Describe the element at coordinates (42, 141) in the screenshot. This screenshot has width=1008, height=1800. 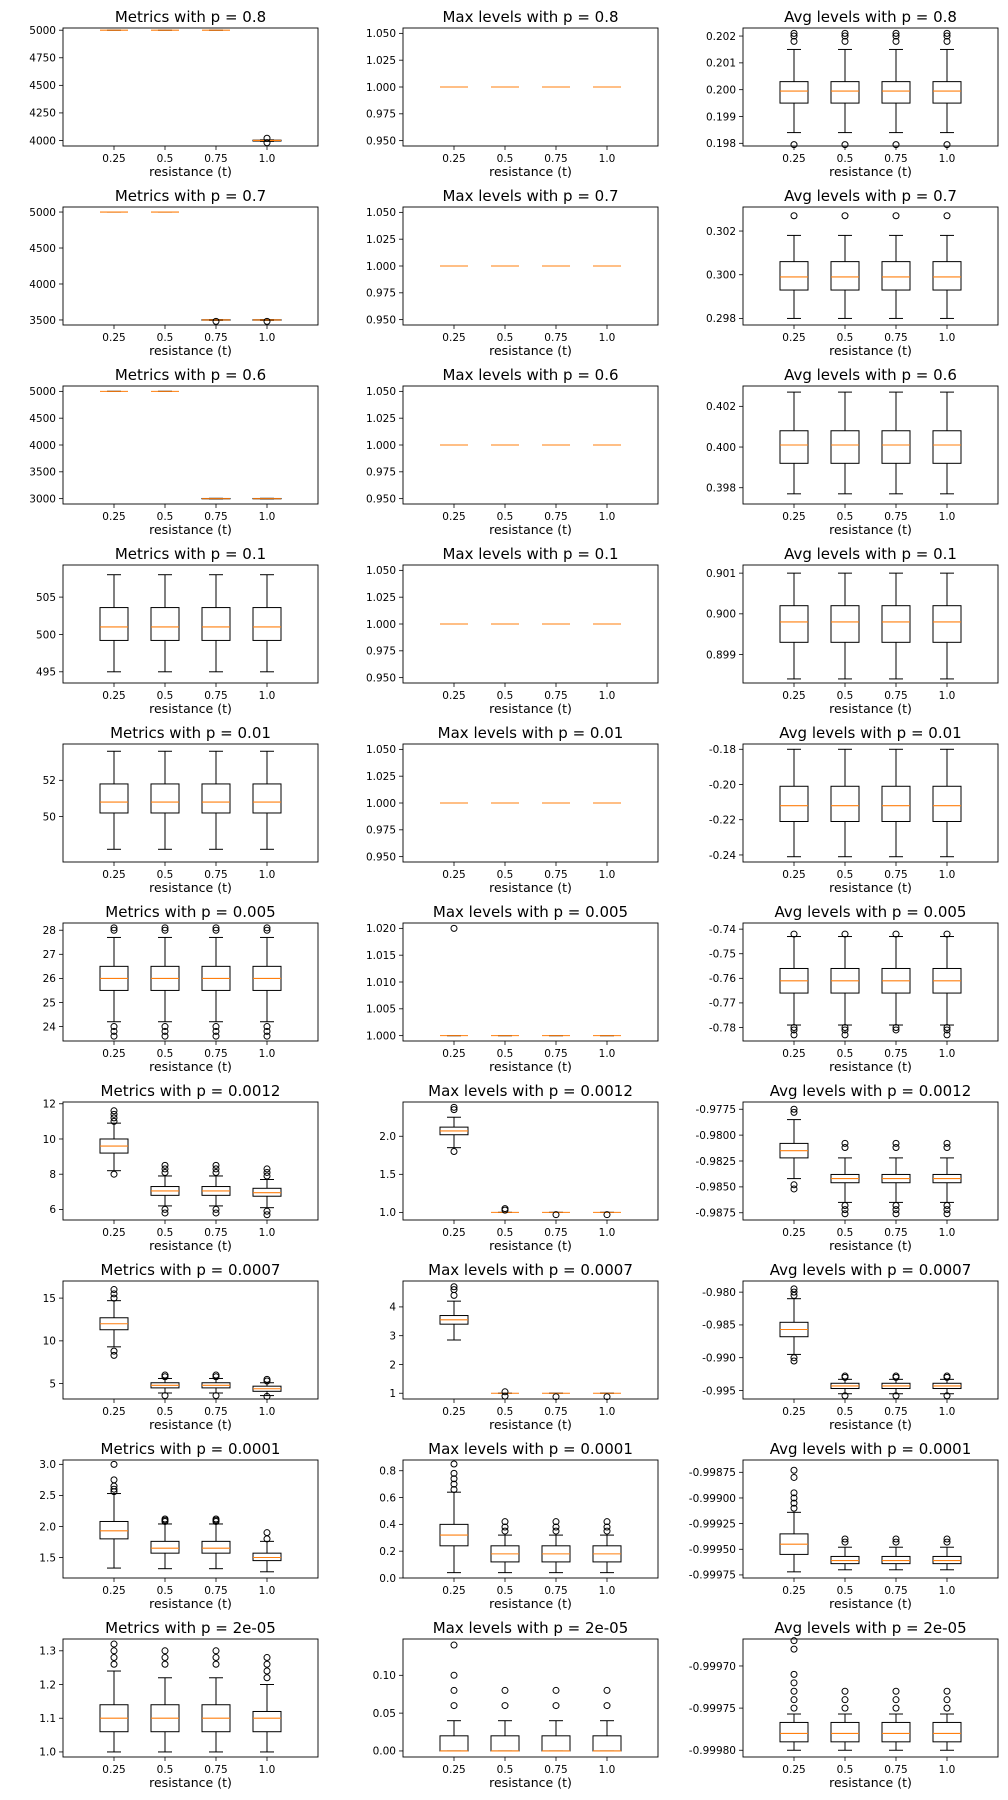
I see `y-tick-label: 4000` at that location.